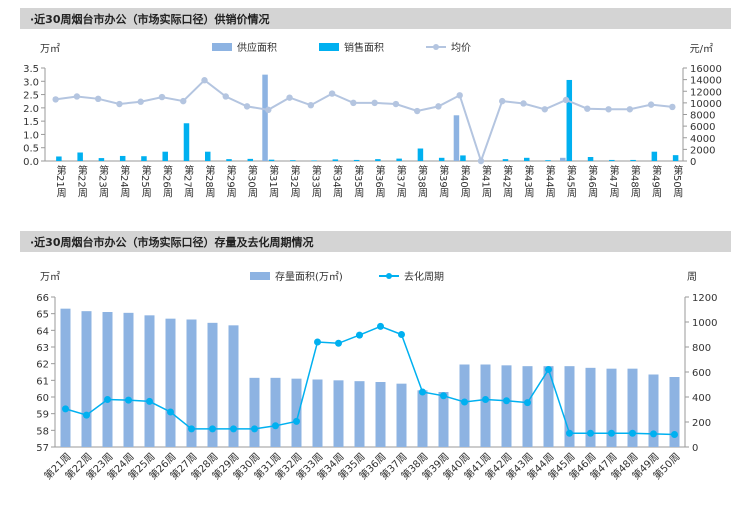  Describe the element at coordinates (42, 415) in the screenshot. I see `y-tick-label-left: 59` at that location.